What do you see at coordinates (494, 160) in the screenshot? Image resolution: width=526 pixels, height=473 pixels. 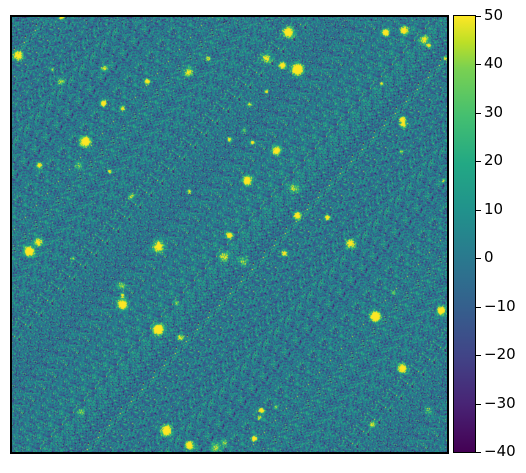 I see `colorbar-tick-label: 20` at bounding box center [494, 160].